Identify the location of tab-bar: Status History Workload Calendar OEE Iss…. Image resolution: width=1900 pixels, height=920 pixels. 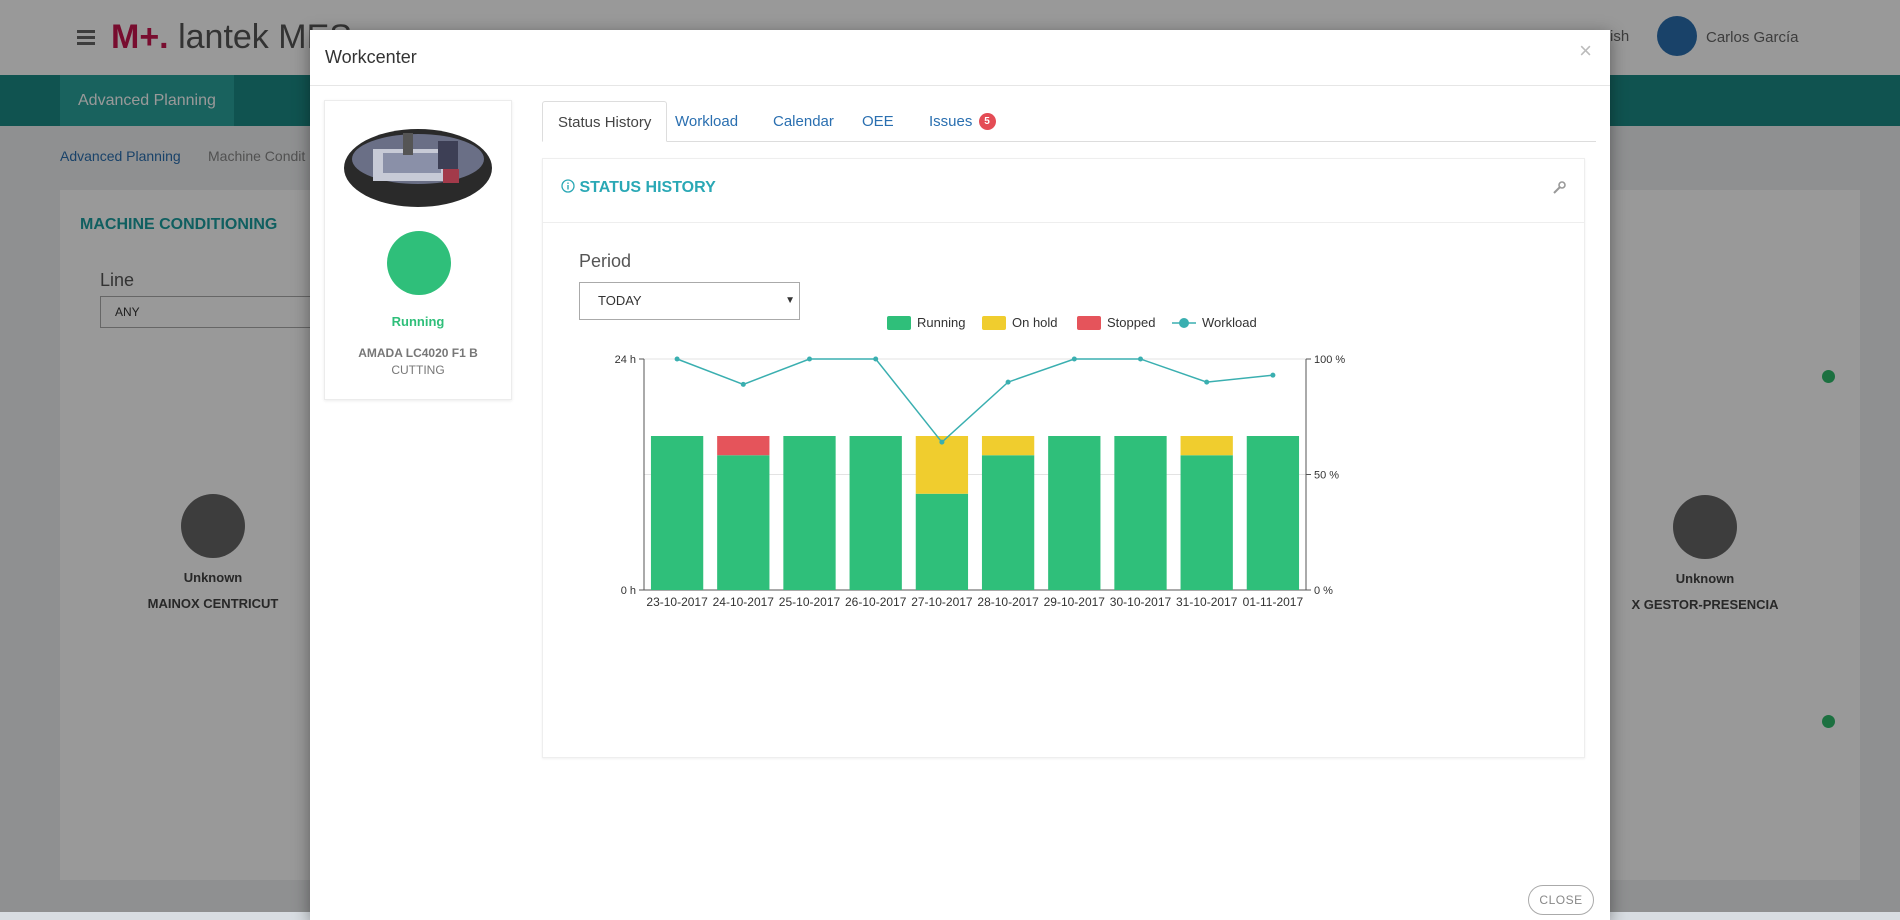
(1069, 121).